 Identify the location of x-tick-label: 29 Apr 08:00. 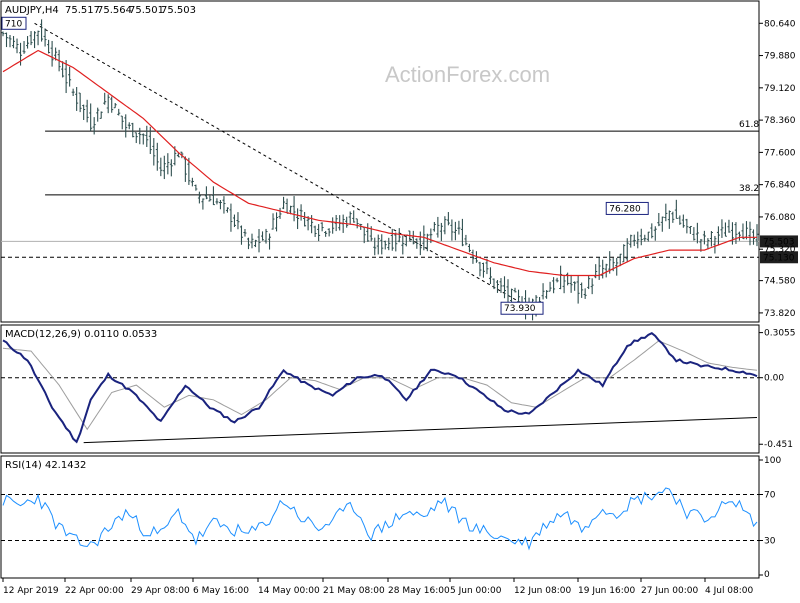
(160, 591).